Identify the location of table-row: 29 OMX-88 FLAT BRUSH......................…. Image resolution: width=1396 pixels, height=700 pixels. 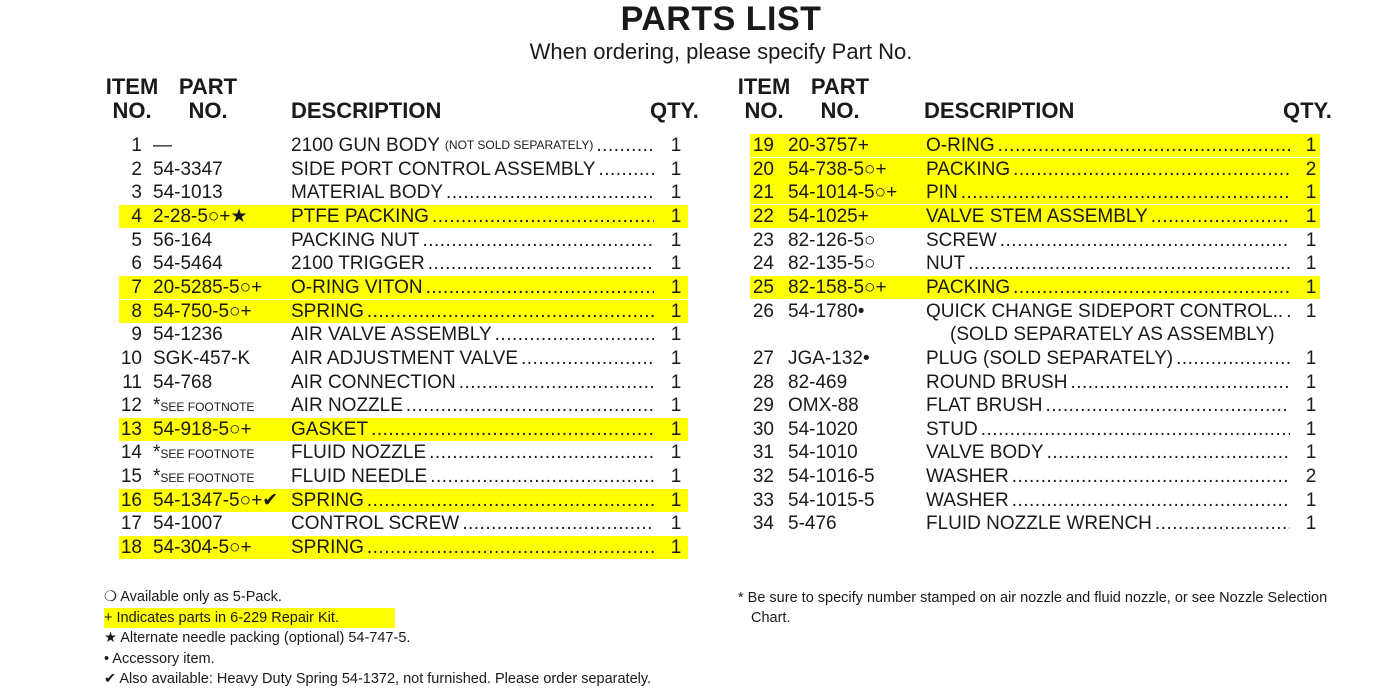
(1035, 405).